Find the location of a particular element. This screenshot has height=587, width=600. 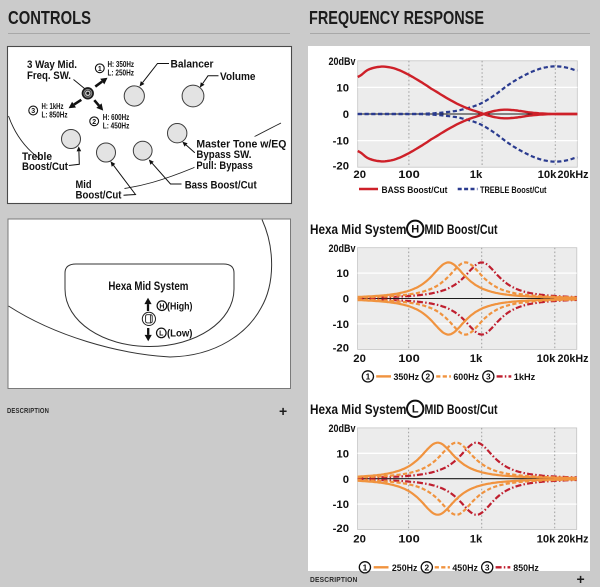

svg-text: L: 450Hz is located at coordinates (116, 125).